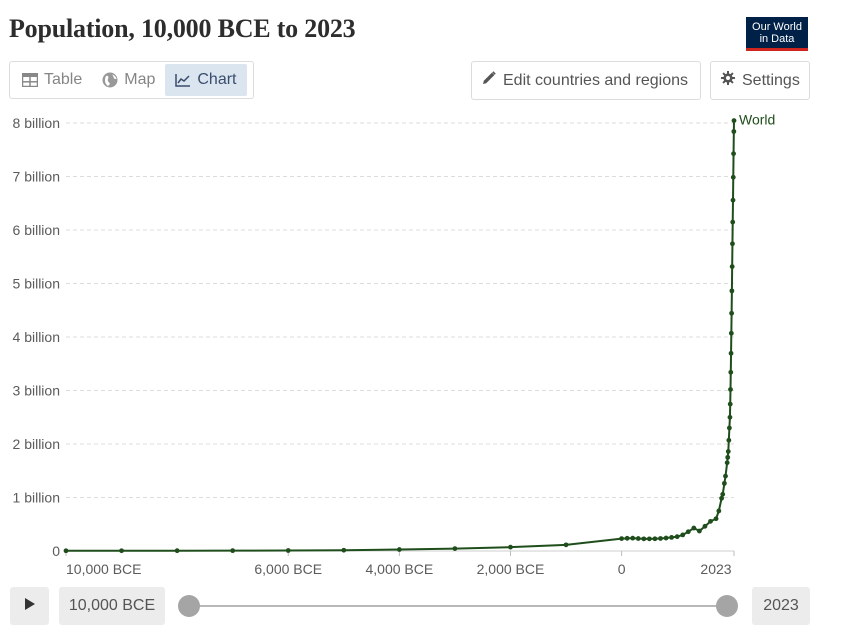 The height and width of the screenshot is (630, 847). What do you see at coordinates (728, 80) in the screenshot?
I see `gear-icon` at bounding box center [728, 80].